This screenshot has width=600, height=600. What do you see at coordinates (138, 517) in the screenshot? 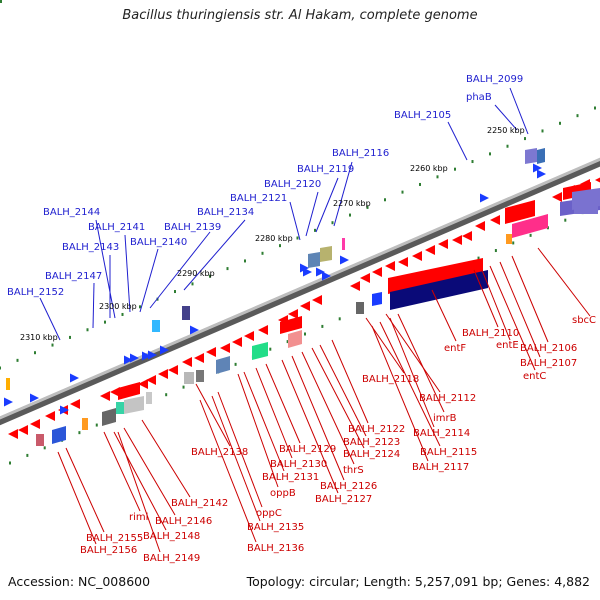
I see `gene-label-bottom: riml` at bounding box center [138, 517].